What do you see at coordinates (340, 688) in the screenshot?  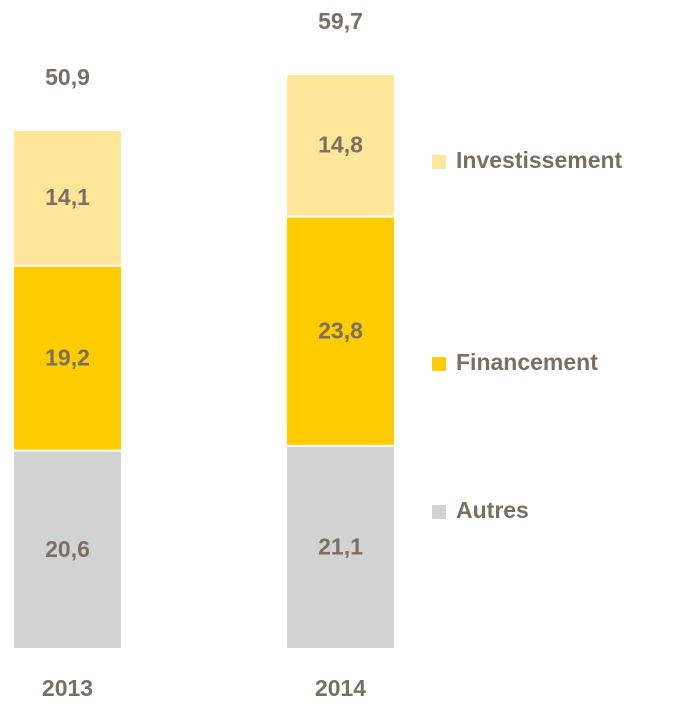 I see `x-tick-label: 2014` at bounding box center [340, 688].